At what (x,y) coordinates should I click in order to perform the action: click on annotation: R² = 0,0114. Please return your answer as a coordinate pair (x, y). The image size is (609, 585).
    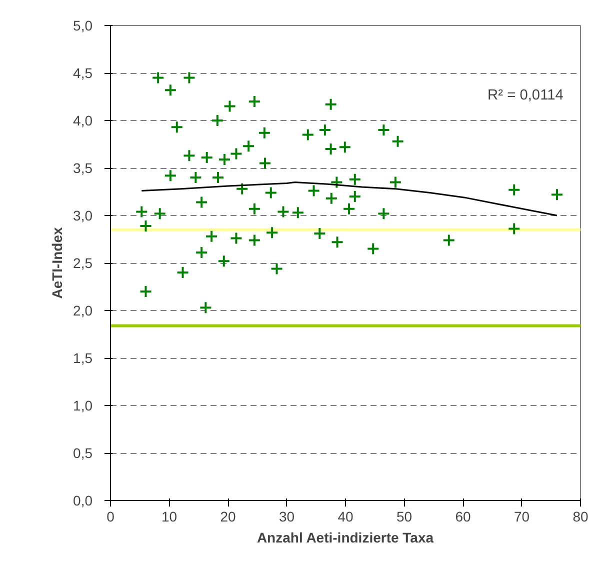
    Looking at the image, I should click on (526, 96).